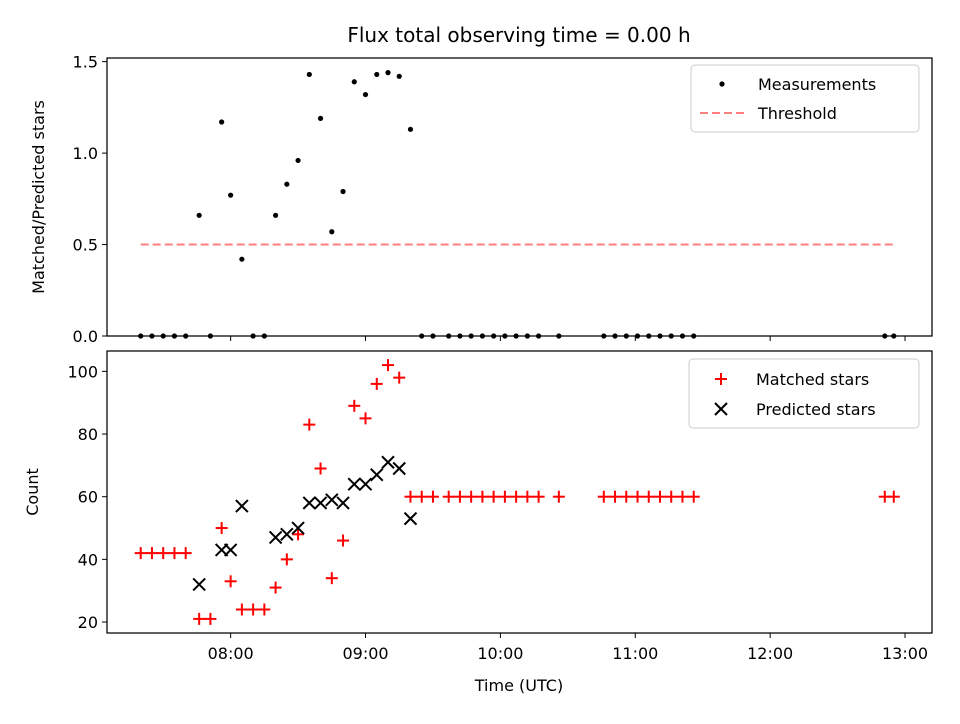  What do you see at coordinates (365, 653) in the screenshot?
I see `x-tick-label: 09:00` at bounding box center [365, 653].